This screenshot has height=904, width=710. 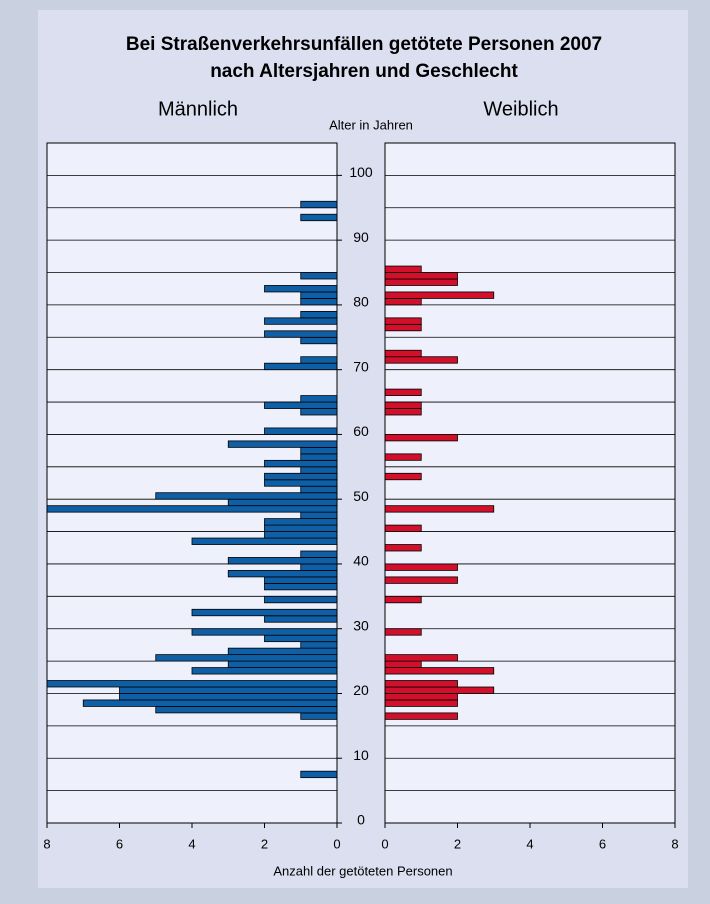 What do you see at coordinates (361, 431) in the screenshot?
I see `y-tick-label: 60` at bounding box center [361, 431].